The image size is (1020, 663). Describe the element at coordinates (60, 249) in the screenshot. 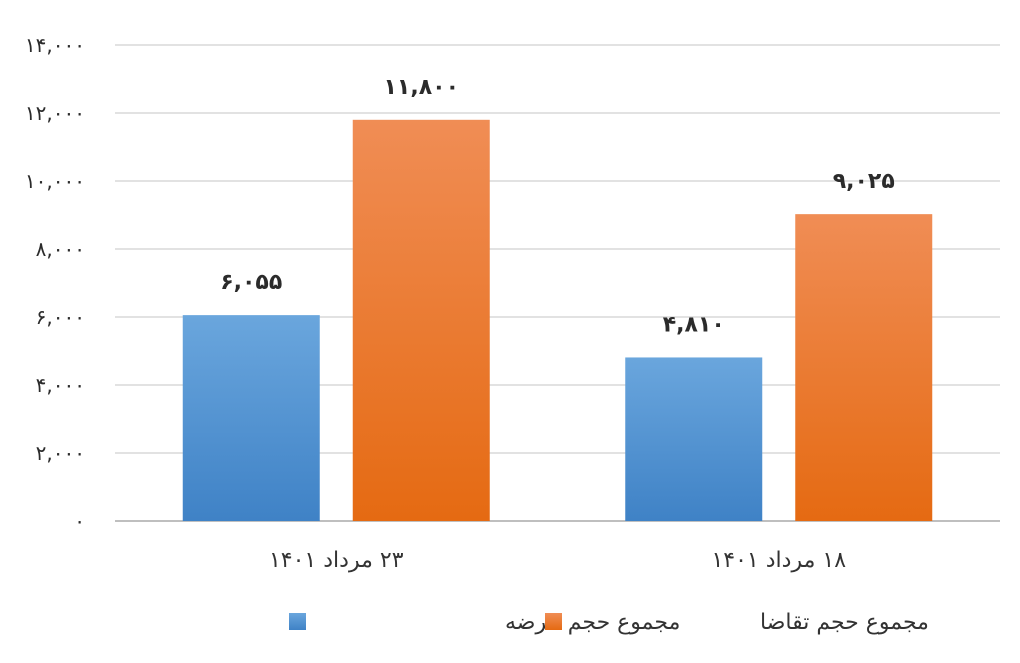

I see `y-tick-label: ۸,۰۰۰` at that location.